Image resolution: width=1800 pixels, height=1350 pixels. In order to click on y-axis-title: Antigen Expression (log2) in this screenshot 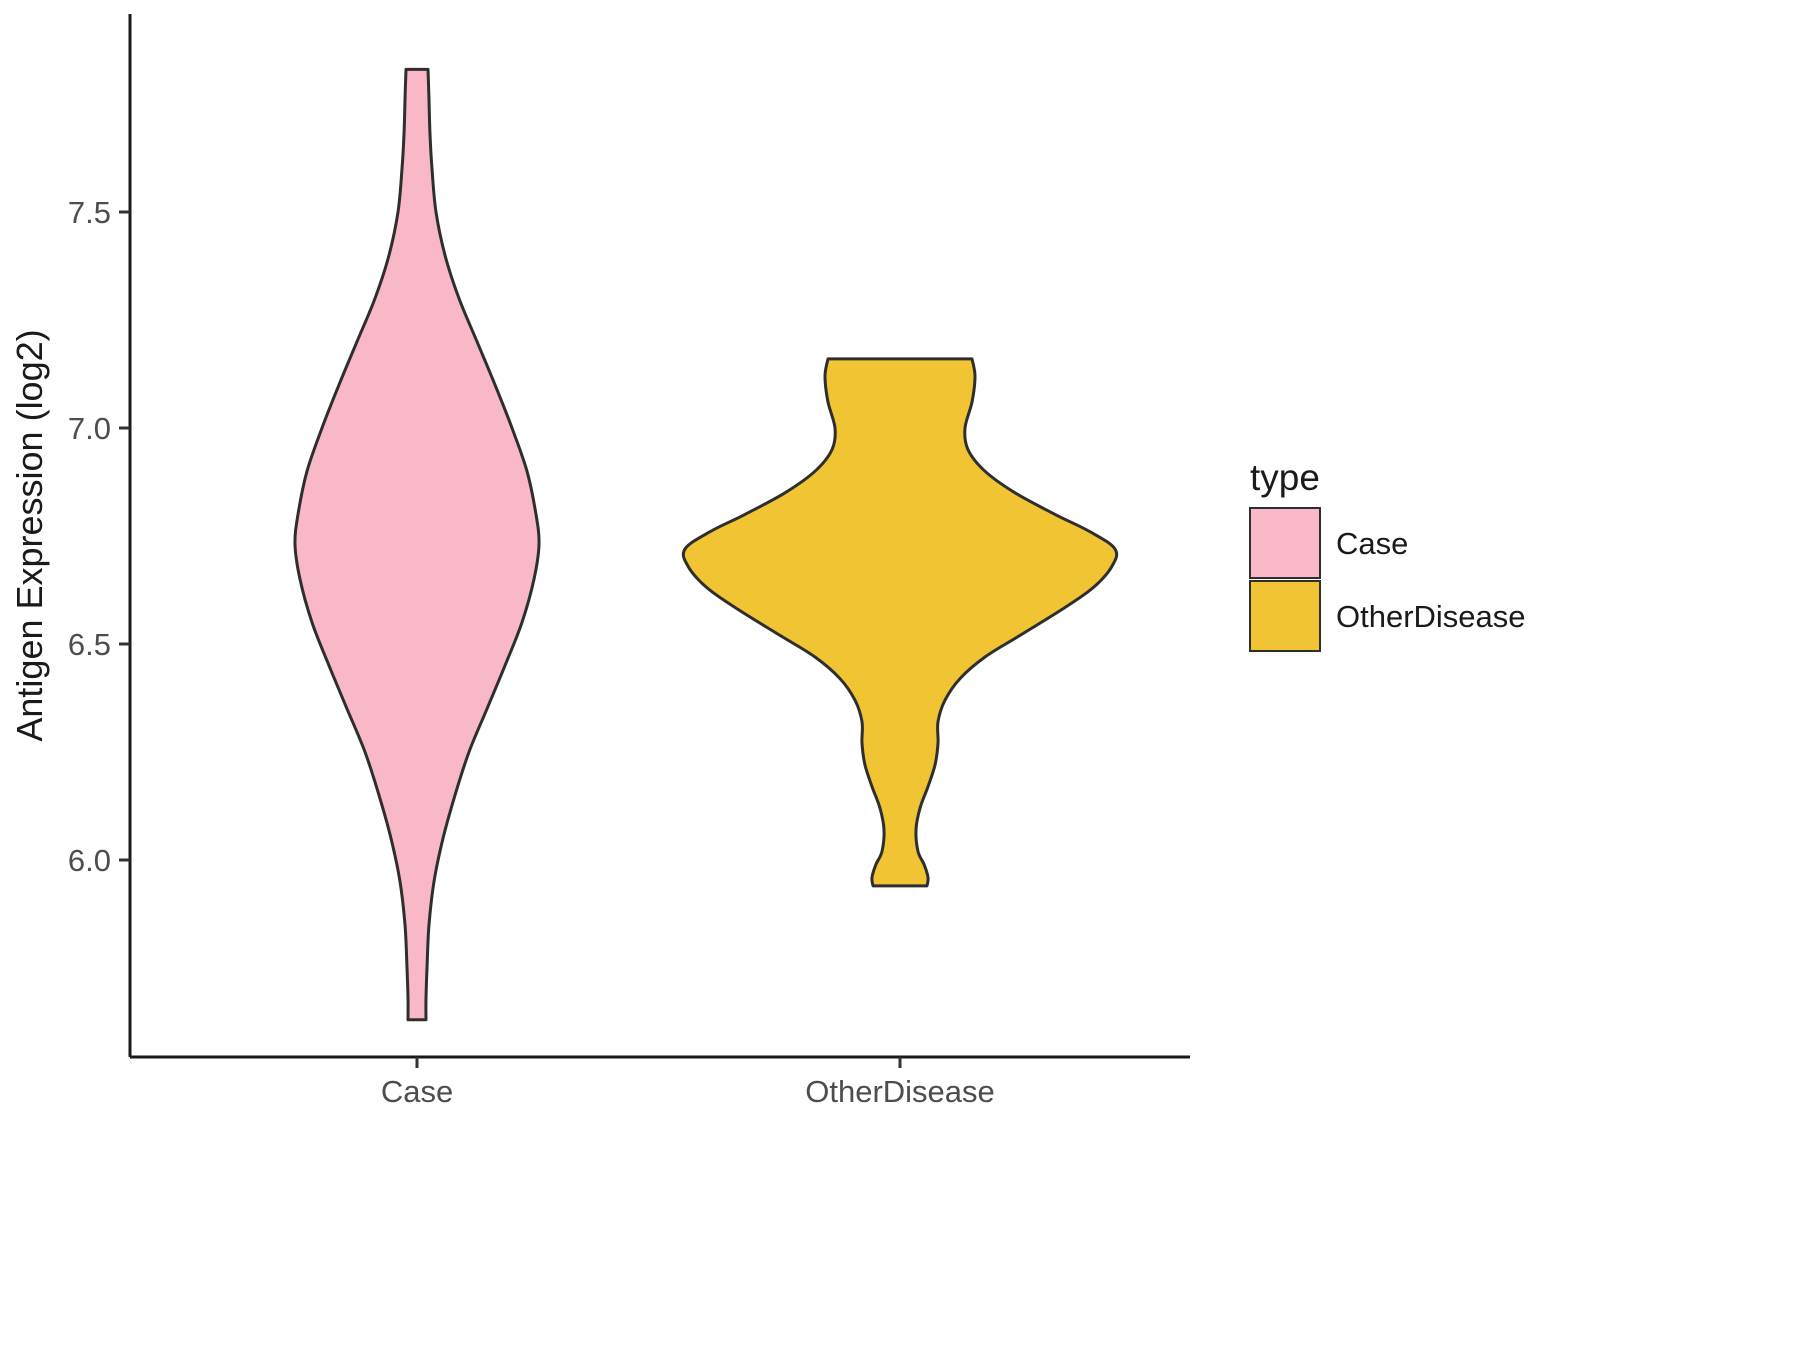, I will do `click(29, 535)`.